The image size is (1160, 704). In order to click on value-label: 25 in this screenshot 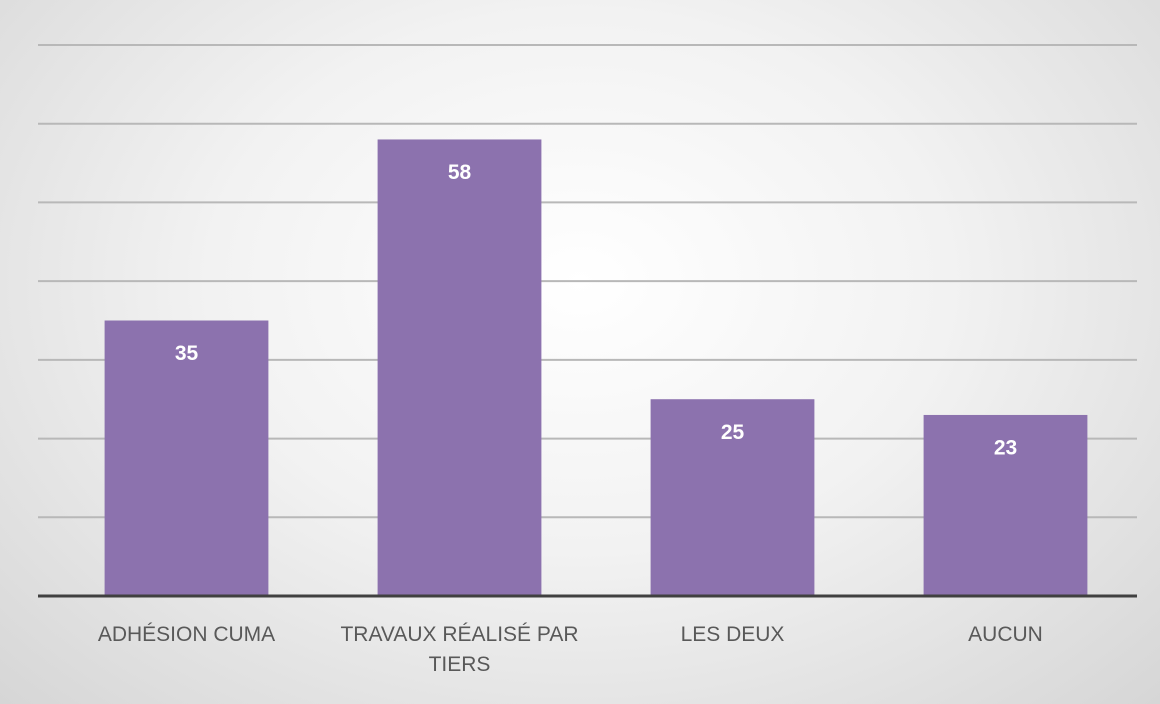, I will do `click(733, 432)`.